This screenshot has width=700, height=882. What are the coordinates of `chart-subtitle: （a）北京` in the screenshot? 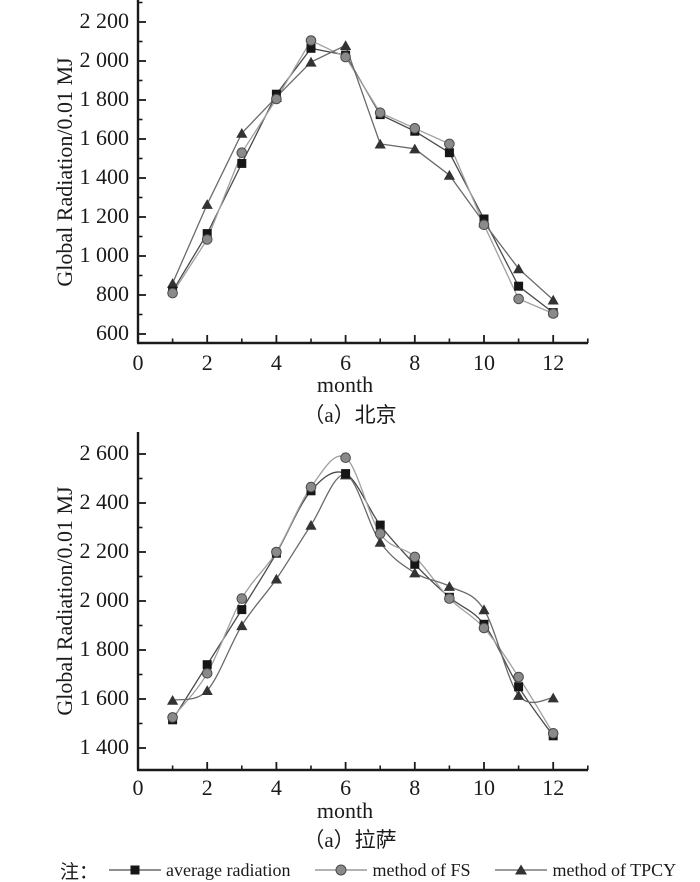 It's located at (349, 415).